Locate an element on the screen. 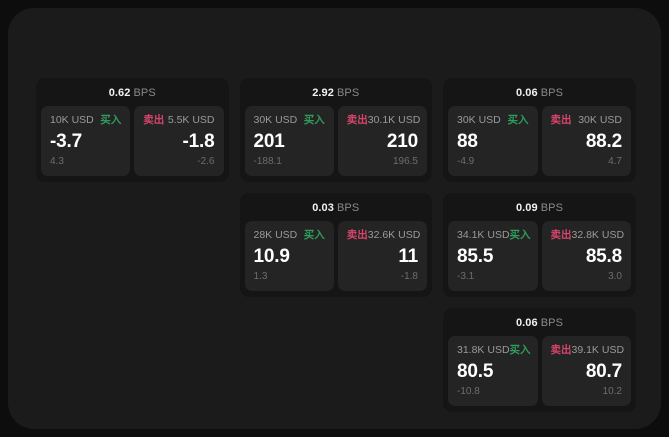 This screenshot has height=437, width=669. quote-value: 210 is located at coordinates (402, 141).